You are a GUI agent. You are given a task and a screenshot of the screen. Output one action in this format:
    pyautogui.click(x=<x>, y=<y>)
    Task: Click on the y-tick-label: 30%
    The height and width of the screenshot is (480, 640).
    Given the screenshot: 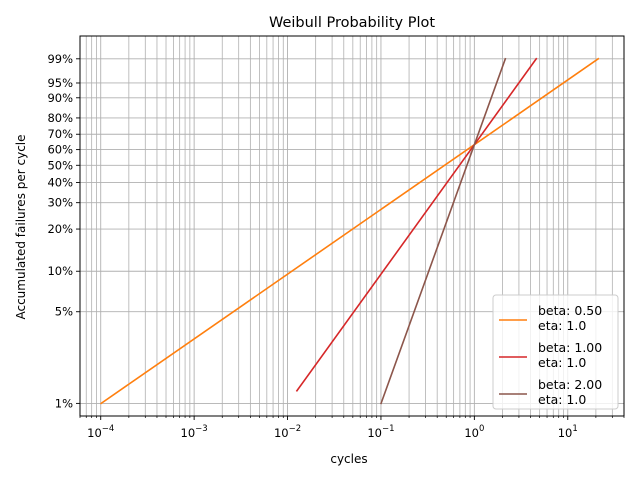 What is the action you would take?
    pyautogui.click(x=60, y=203)
    